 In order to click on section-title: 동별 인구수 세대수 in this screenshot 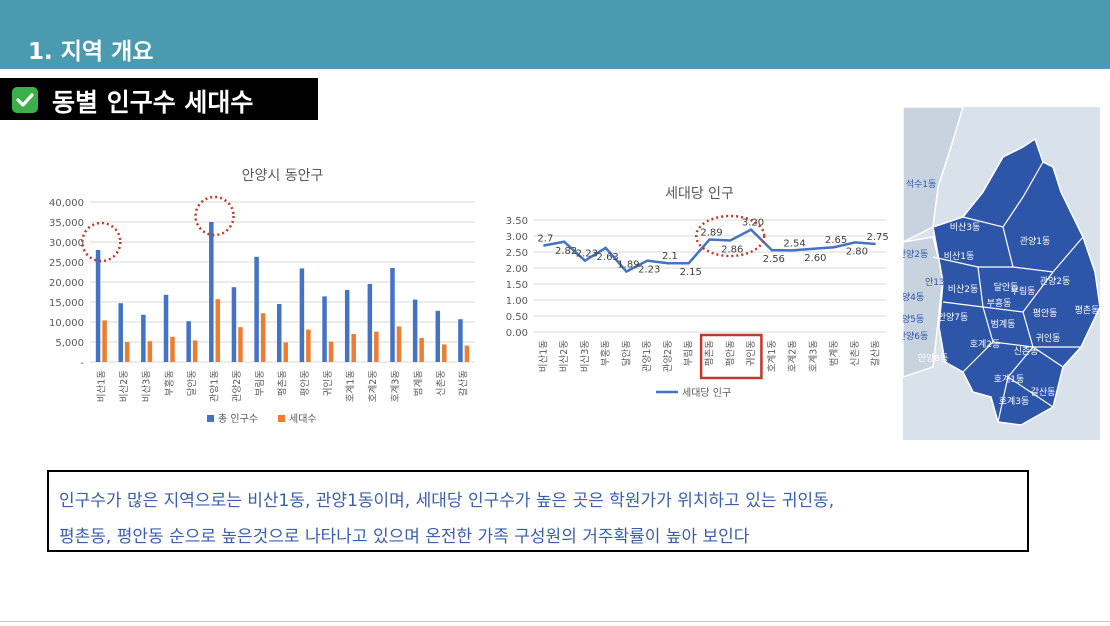, I will do `click(153, 102)`.